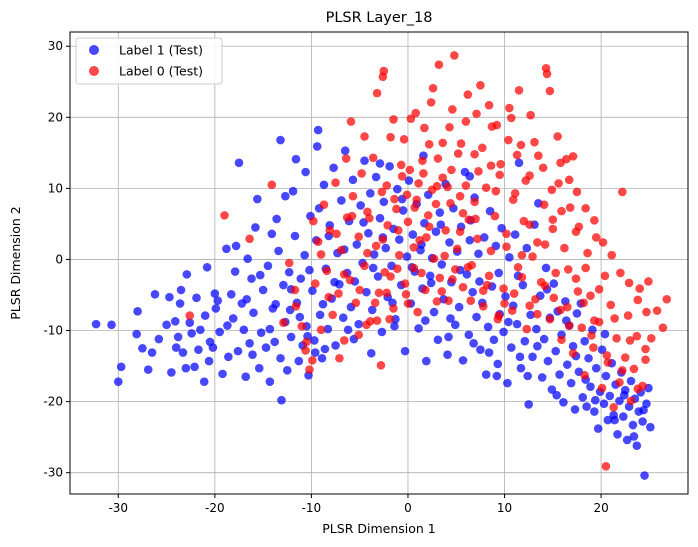  I want to click on legend-entry-label-1: Label 1 (Test), so click(161, 50).